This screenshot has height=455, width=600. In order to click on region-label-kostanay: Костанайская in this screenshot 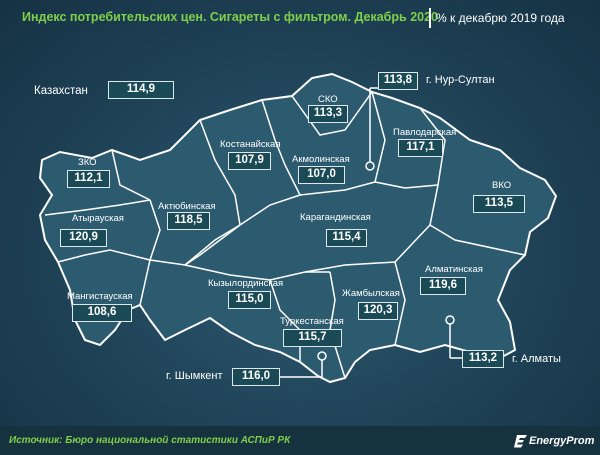, I will do `click(250, 144)`.